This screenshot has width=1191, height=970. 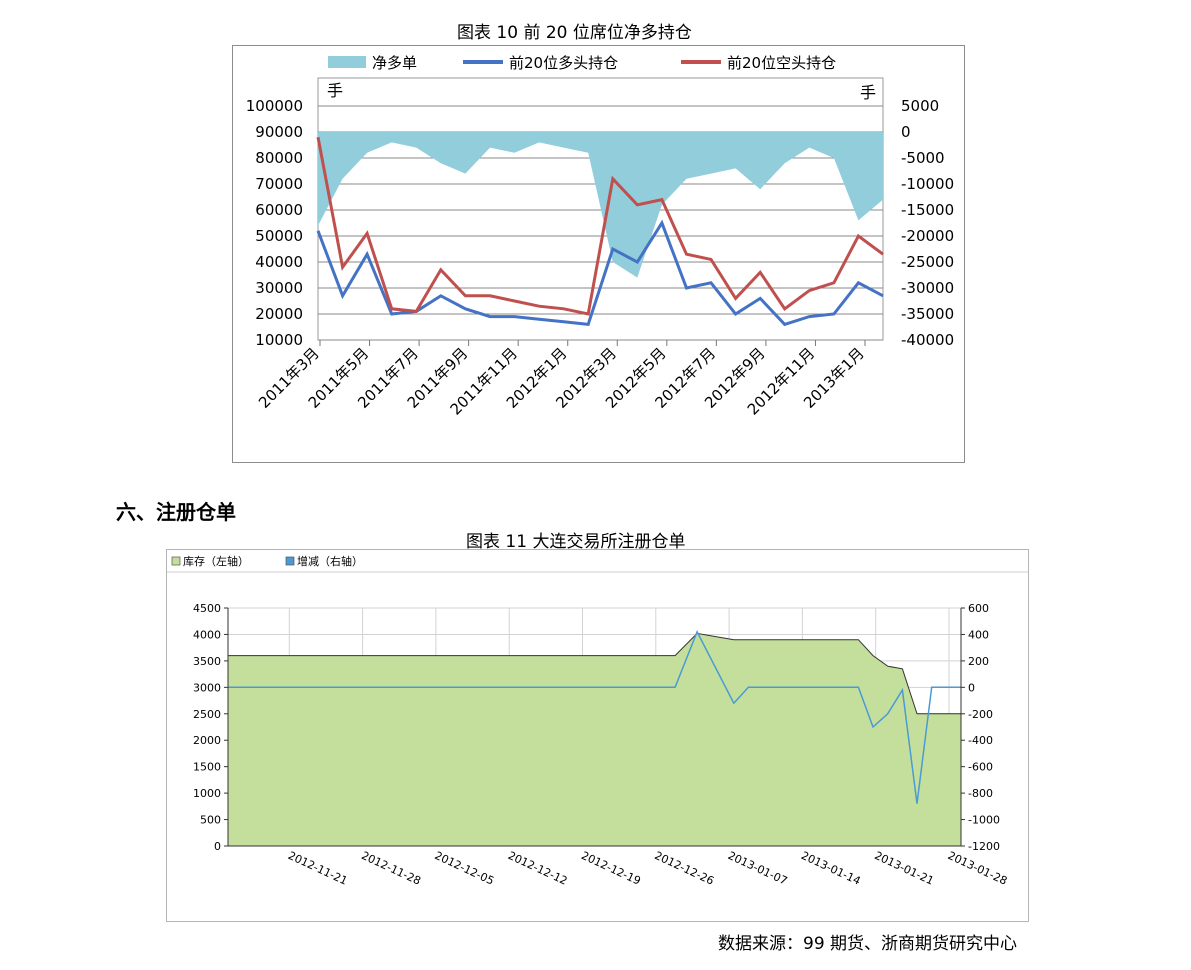 What do you see at coordinates (274, 106) in the screenshot?
I see `left-tick-label: 100000` at bounding box center [274, 106].